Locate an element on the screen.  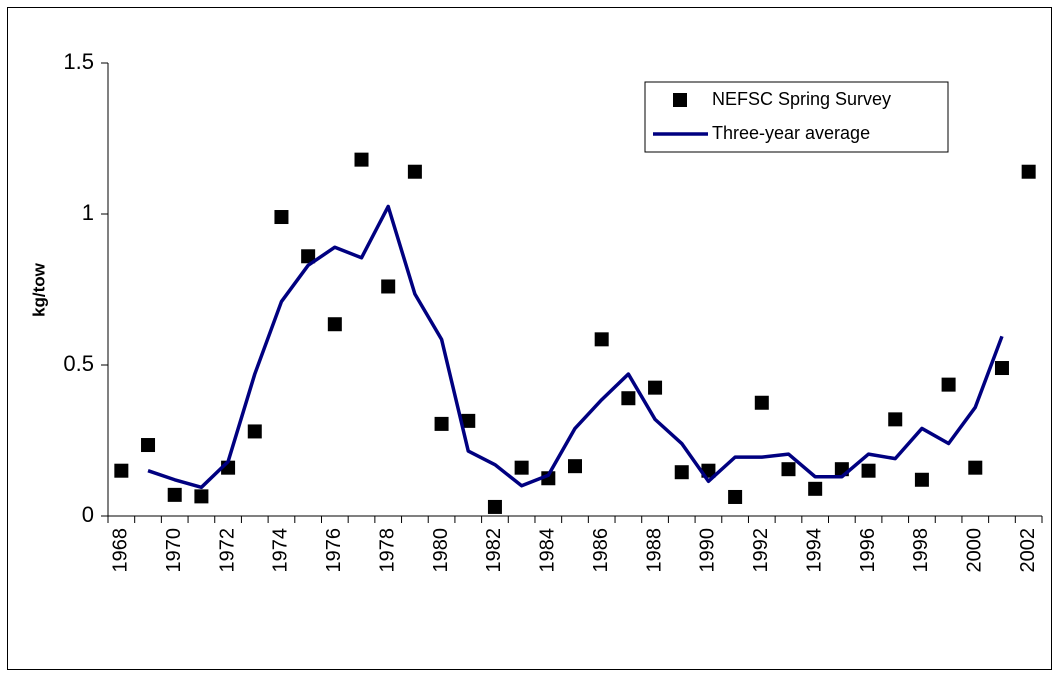
y-tick-label: 0.5 is located at coordinates (78, 363).